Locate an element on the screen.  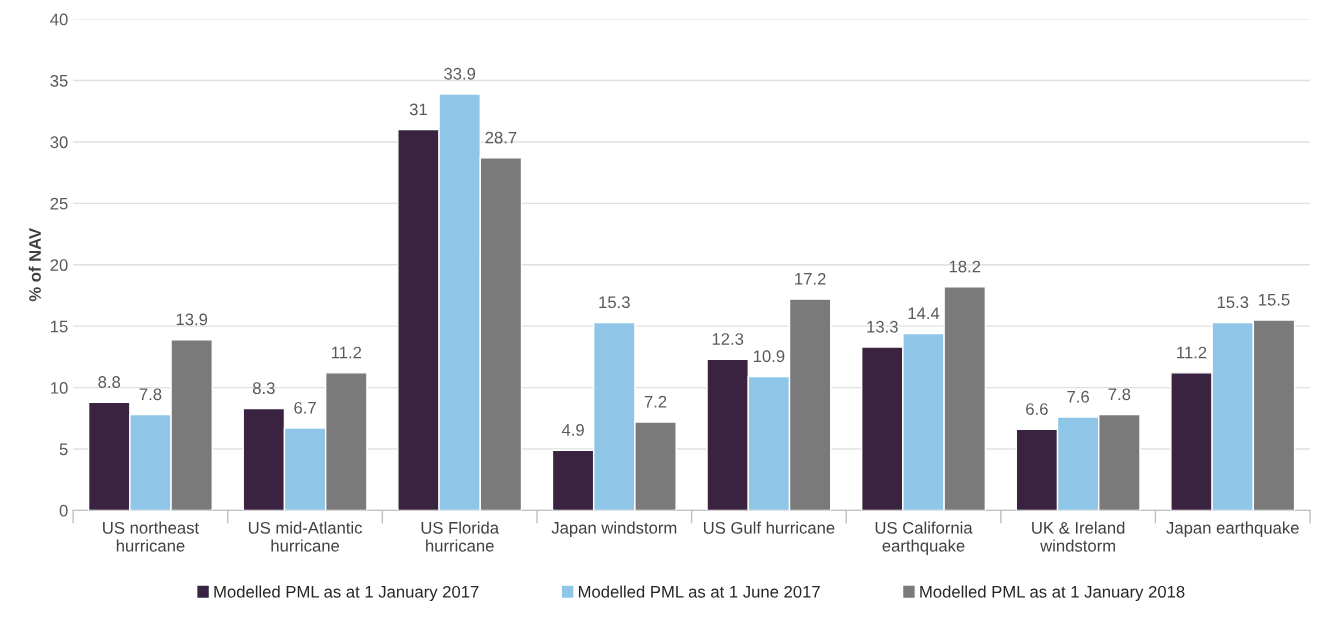
legend-label: Modelled PML as at 1 June 2017 is located at coordinates (699, 591).